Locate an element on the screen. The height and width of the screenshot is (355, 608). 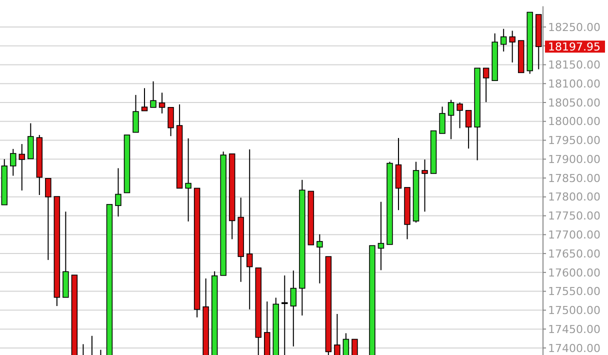
y-tick-label: 17650.00 is located at coordinates (574, 253).